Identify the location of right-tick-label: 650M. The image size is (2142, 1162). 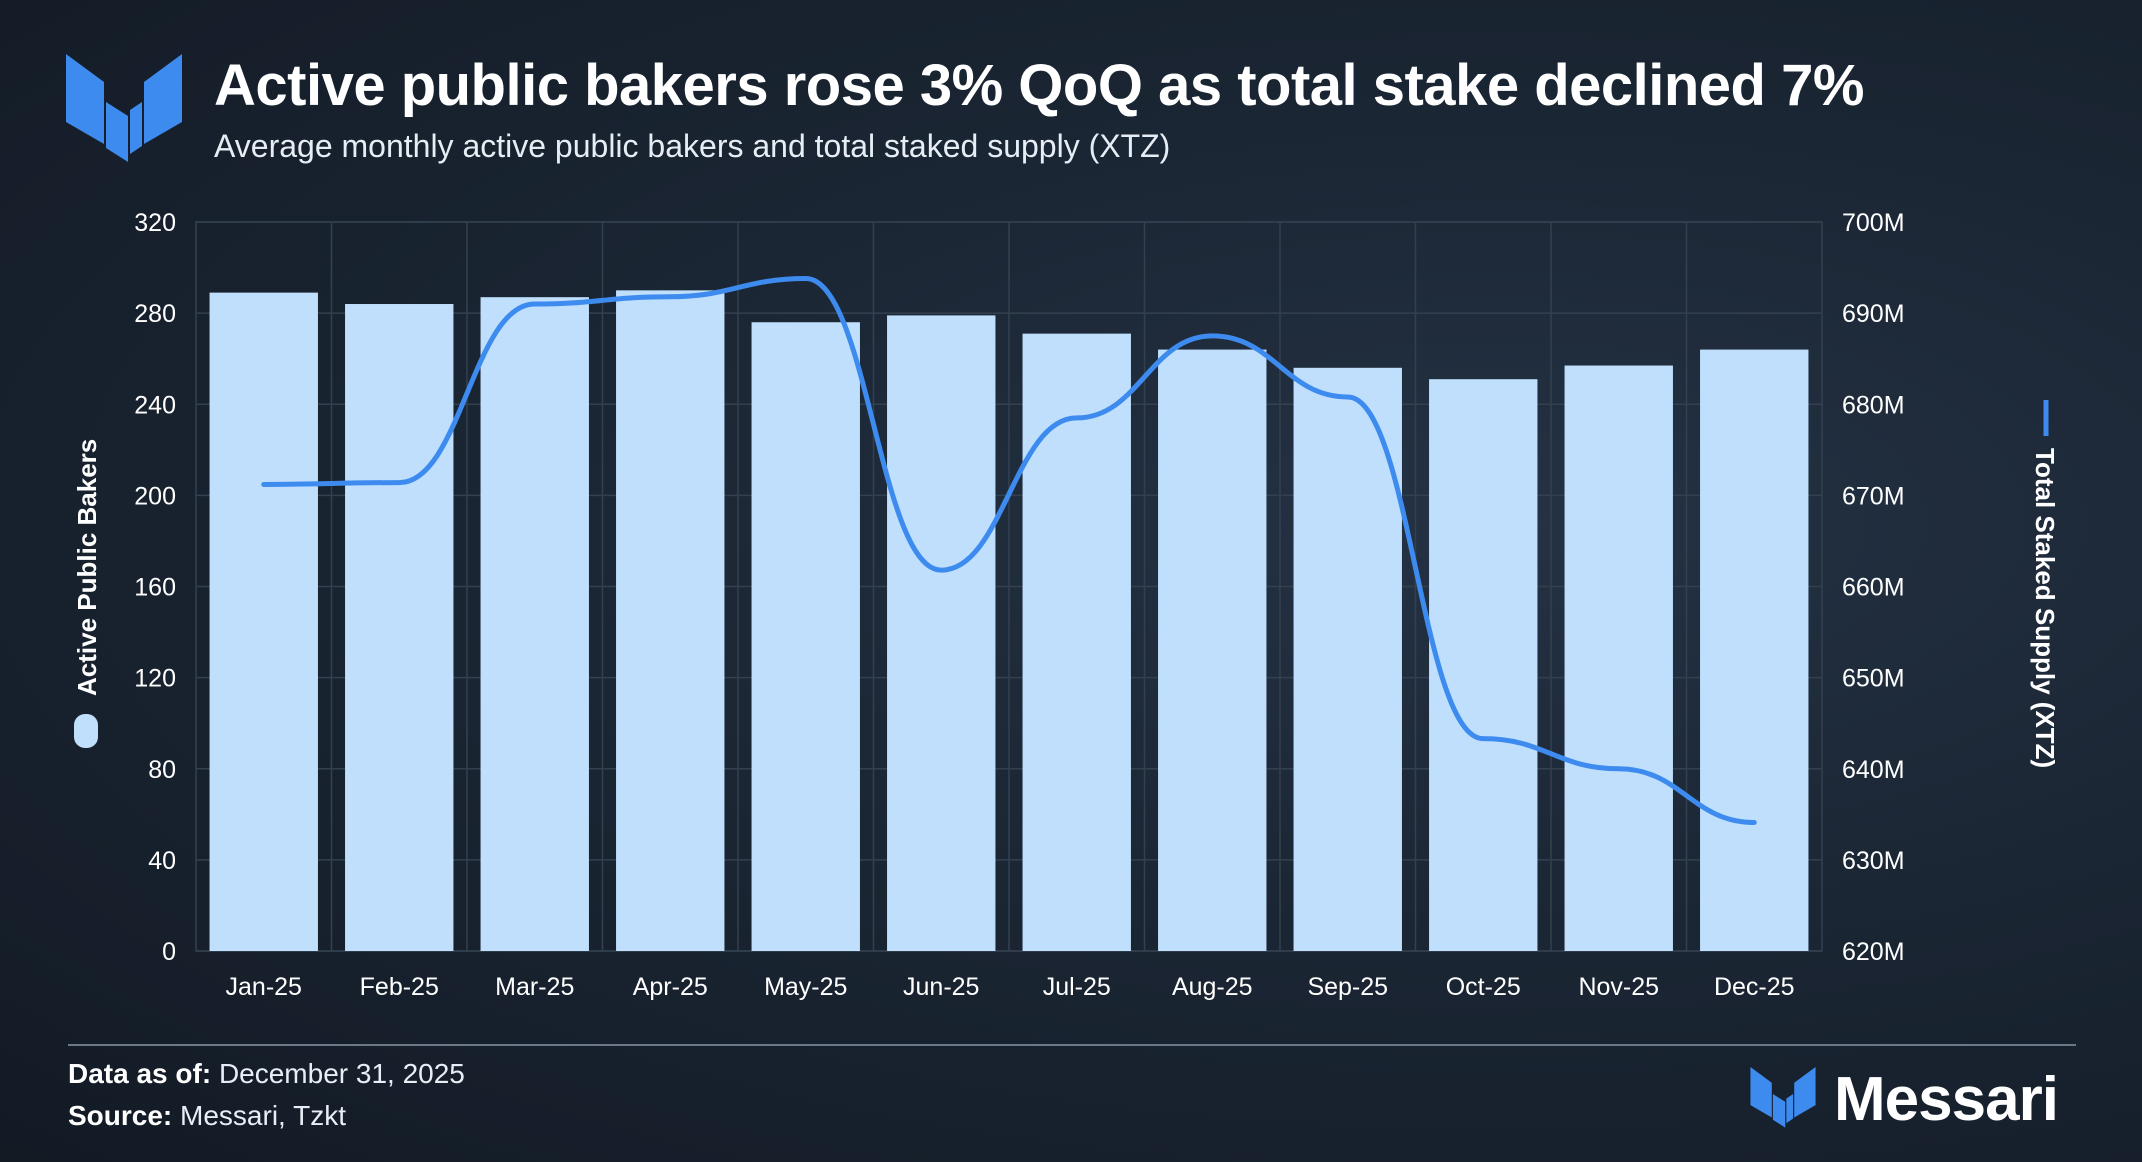
(1873, 679).